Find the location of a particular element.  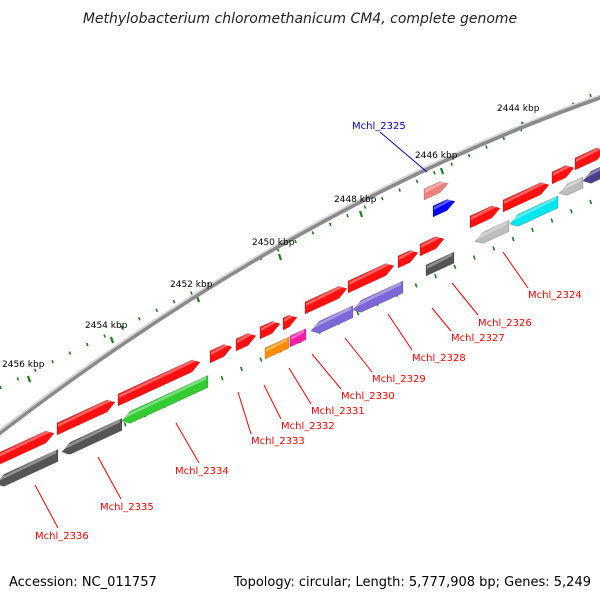

gene-mchl-2325-pink is located at coordinates (436, 189).